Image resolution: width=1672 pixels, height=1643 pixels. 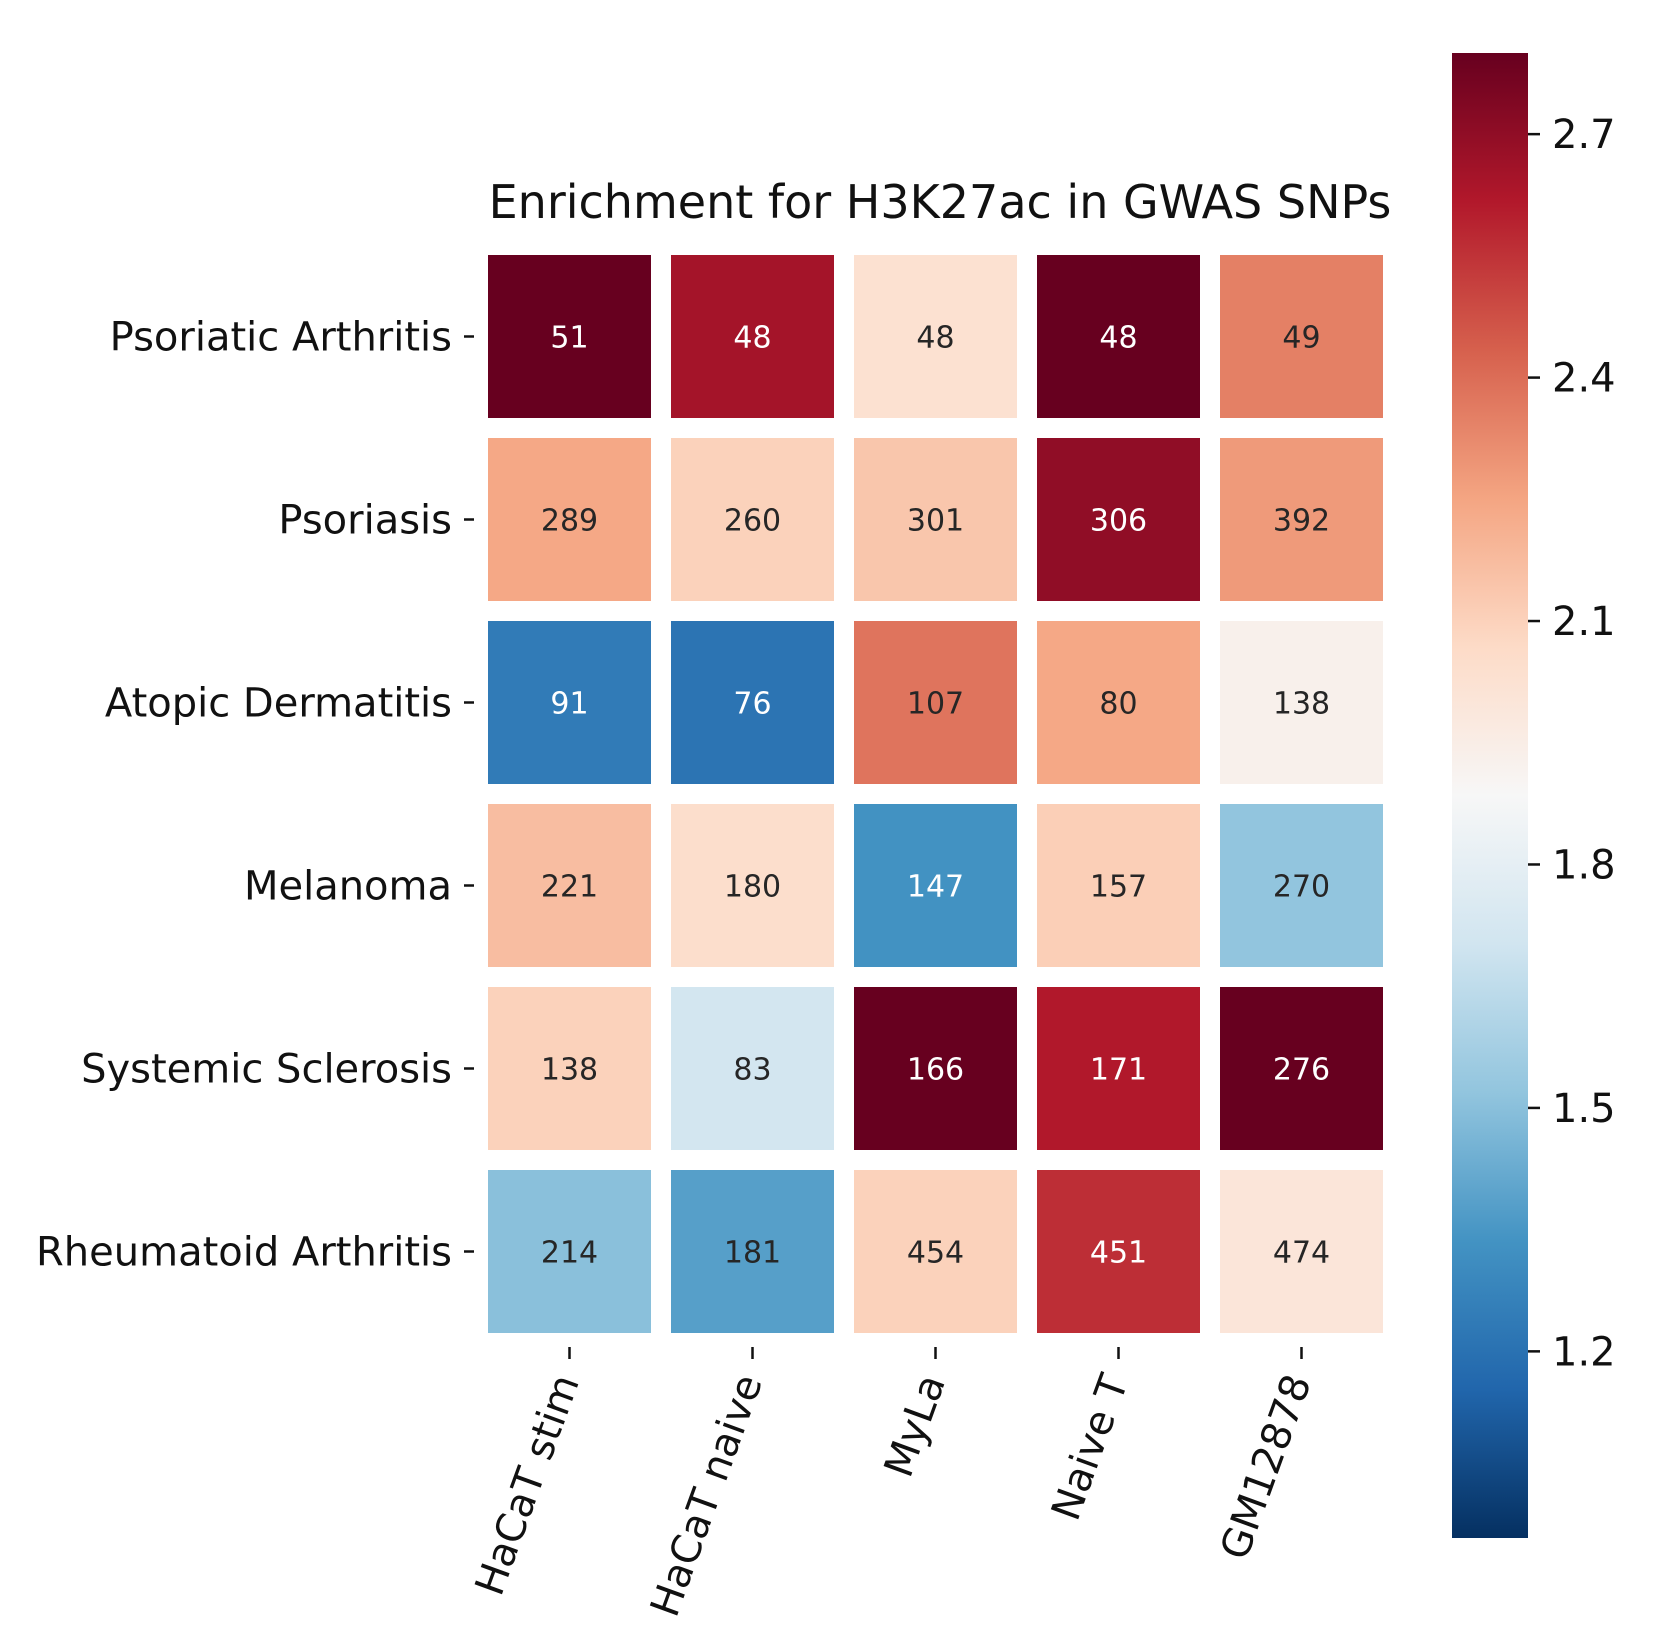 I want to click on cell-annotation: 260, so click(x=752, y=521).